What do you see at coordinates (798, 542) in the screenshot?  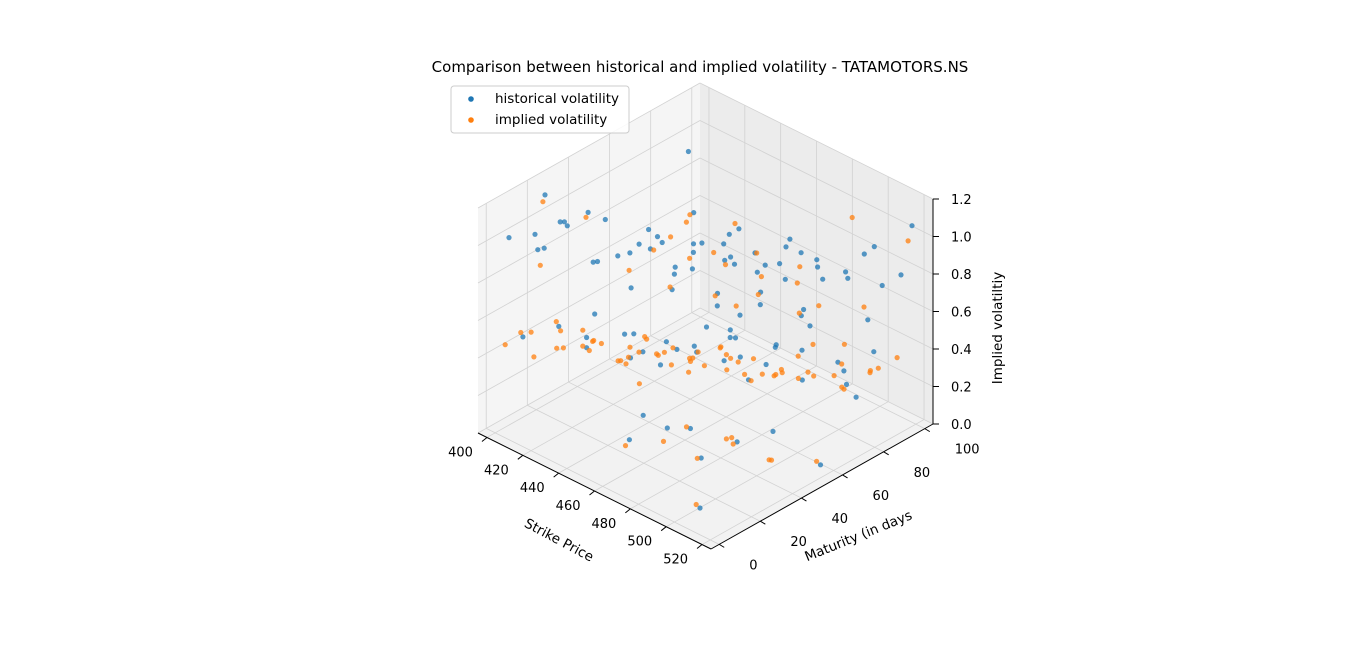 I see `y-tick-label: 20` at bounding box center [798, 542].